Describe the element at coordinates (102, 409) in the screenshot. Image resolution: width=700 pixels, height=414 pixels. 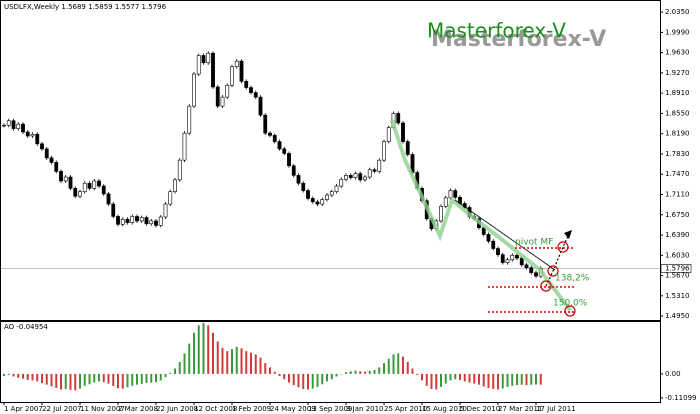
I see `x-tick-label: 11 Nov 2007` at that location.